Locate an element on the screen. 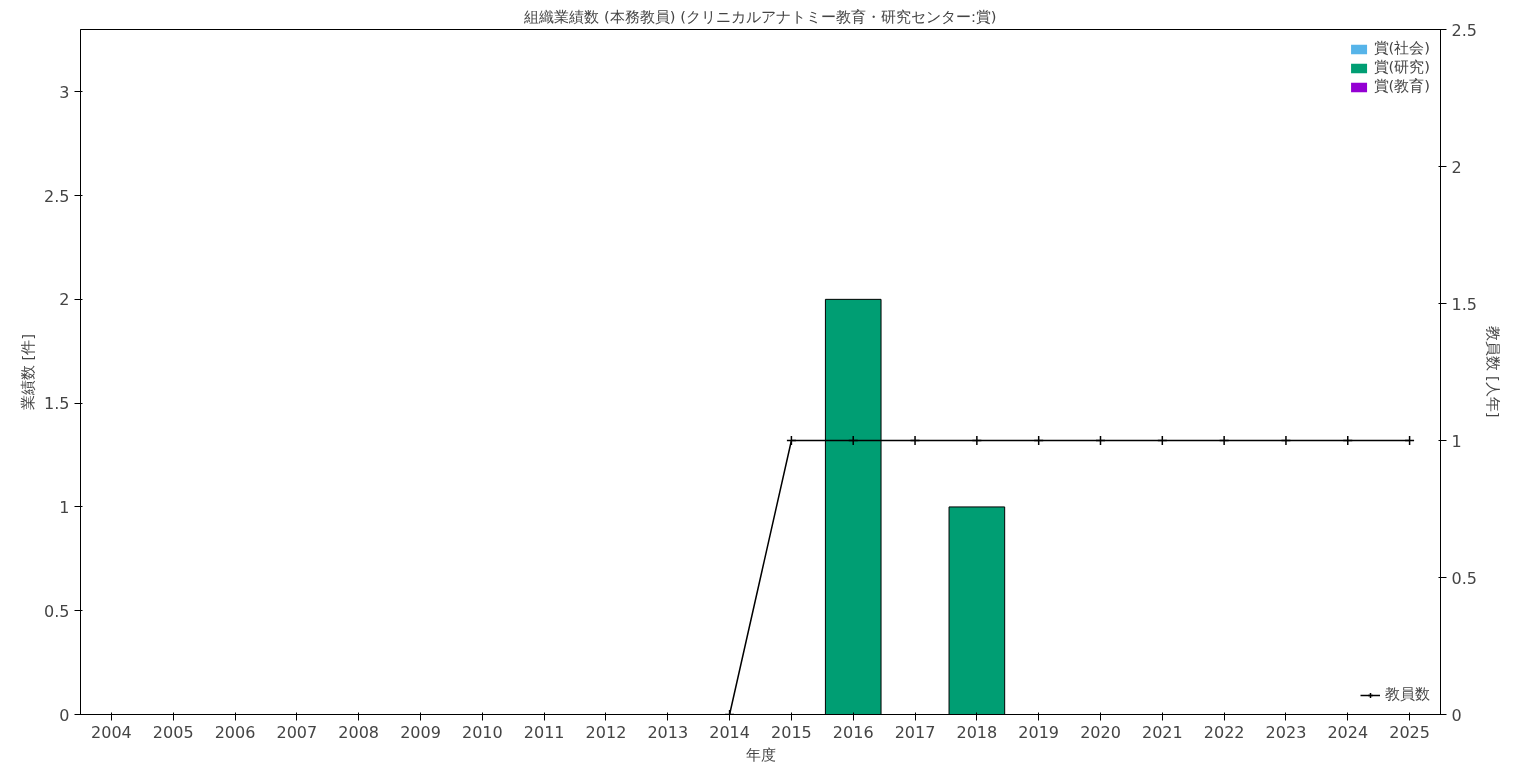  y-axis-title: 業績数 [件] is located at coordinates (28, 372).